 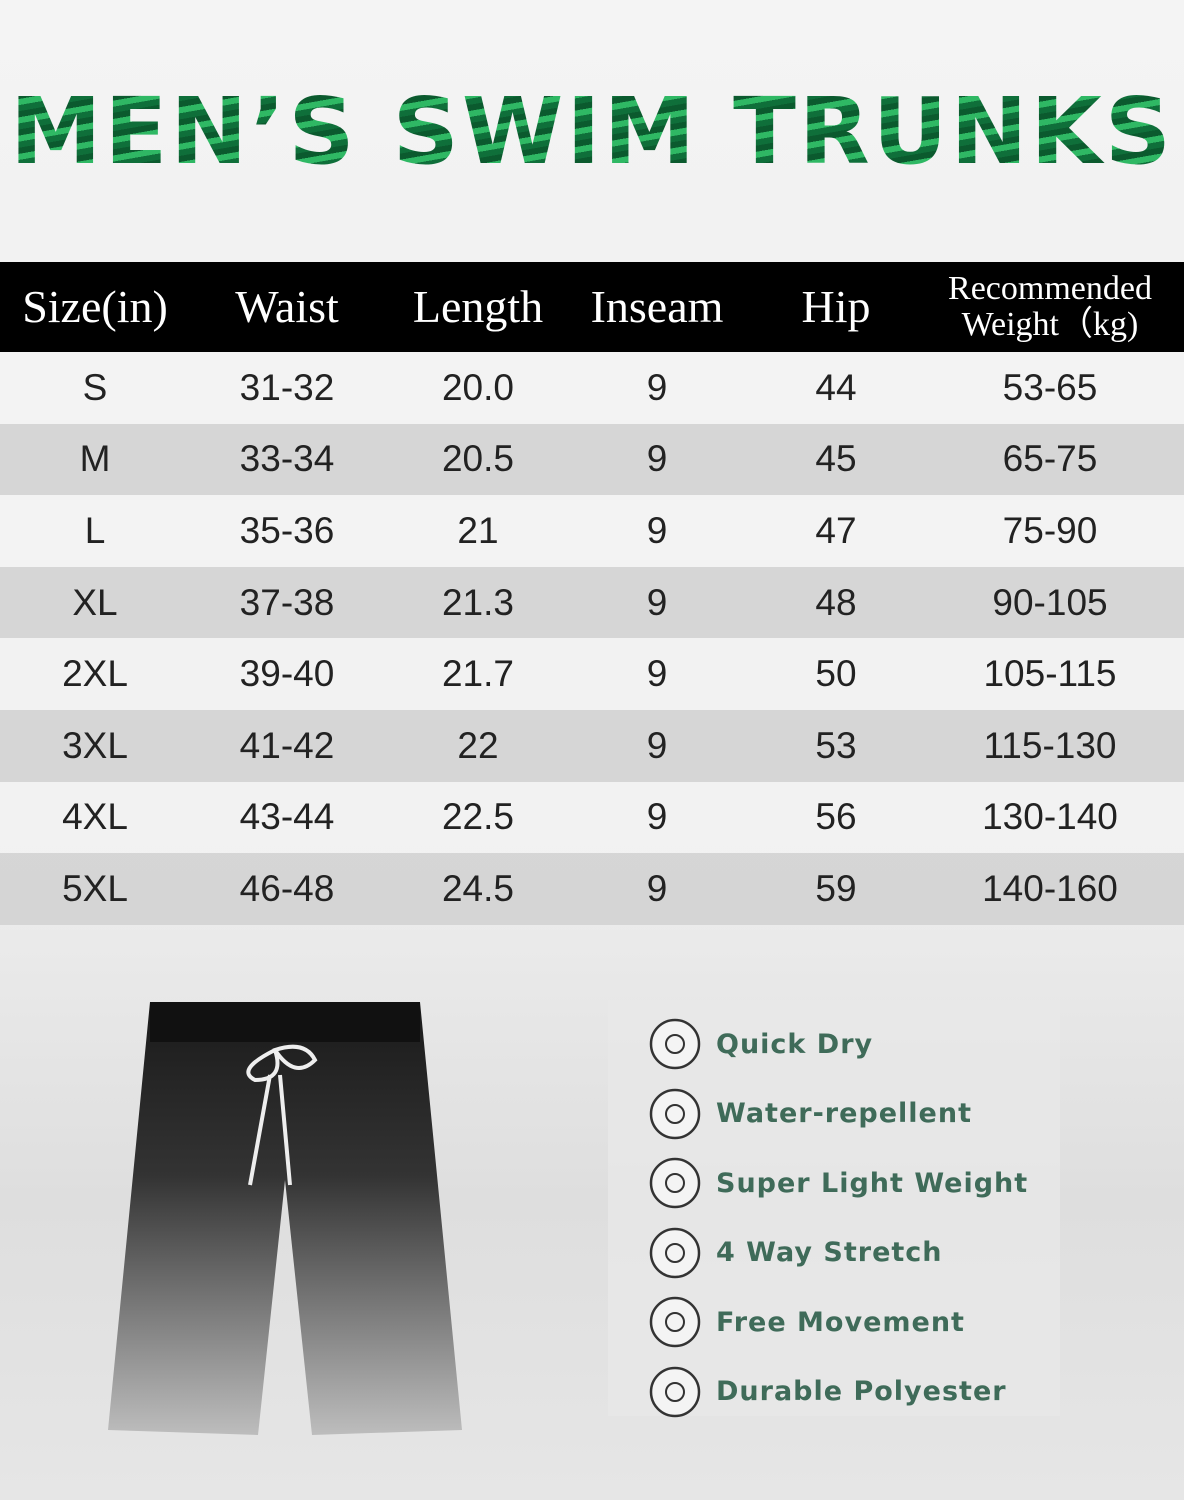 What do you see at coordinates (95, 745) in the screenshot?
I see `table-cell: 3XL` at bounding box center [95, 745].